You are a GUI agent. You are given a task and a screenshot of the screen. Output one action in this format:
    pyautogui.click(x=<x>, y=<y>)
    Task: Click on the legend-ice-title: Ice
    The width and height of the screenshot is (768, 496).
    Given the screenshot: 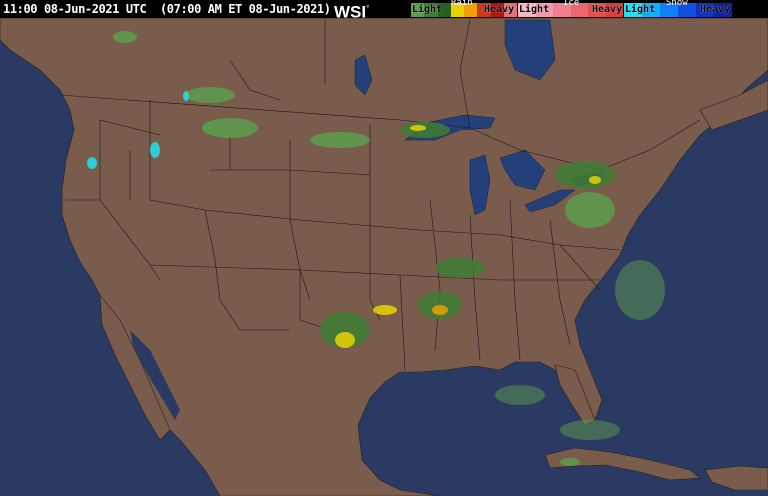 What is the action you would take?
    pyautogui.click(x=571, y=4)
    